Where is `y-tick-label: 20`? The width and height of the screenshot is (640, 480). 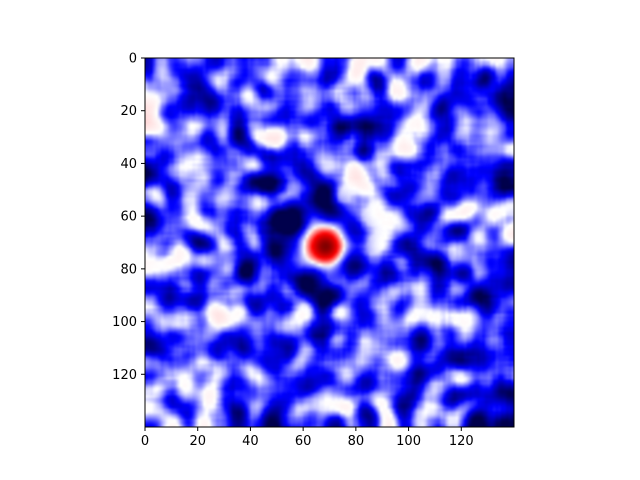
y-tick-label: 20 is located at coordinates (128, 111).